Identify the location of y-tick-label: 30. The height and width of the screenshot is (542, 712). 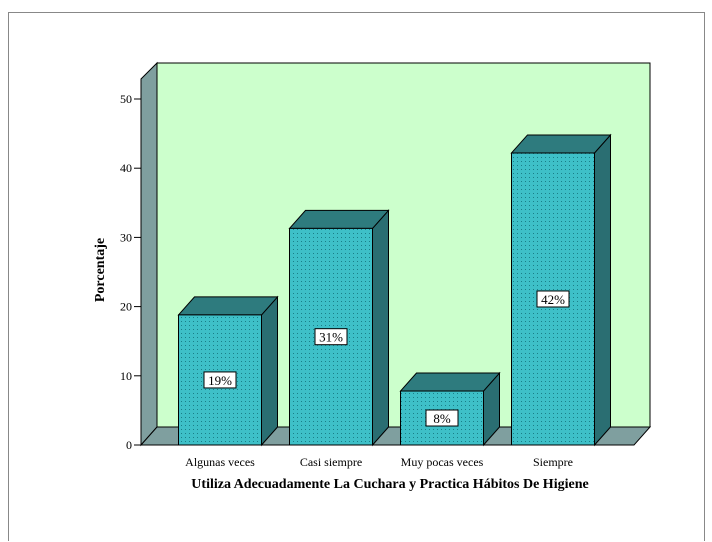
(126, 237).